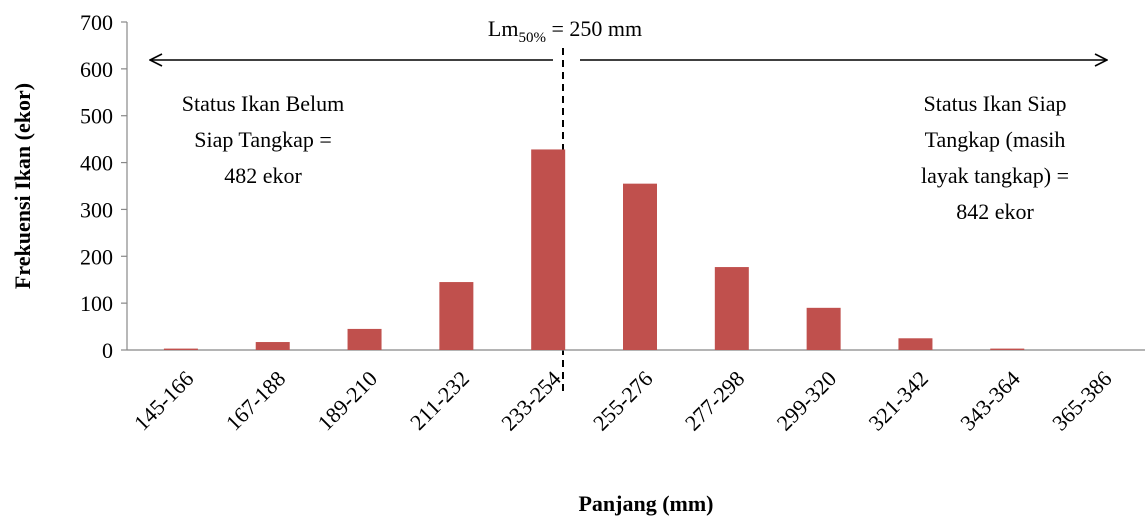 The width and height of the screenshot is (1145, 524). What do you see at coordinates (503, 28) in the screenshot?
I see `threshold-main: Lm` at bounding box center [503, 28].